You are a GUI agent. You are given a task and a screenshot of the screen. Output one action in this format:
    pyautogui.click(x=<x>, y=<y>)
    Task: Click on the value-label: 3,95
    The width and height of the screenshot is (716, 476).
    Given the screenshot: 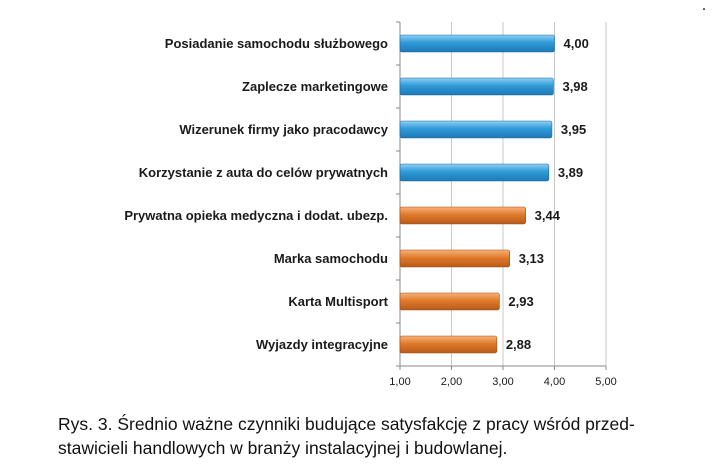 What is the action you would take?
    pyautogui.click(x=573, y=129)
    